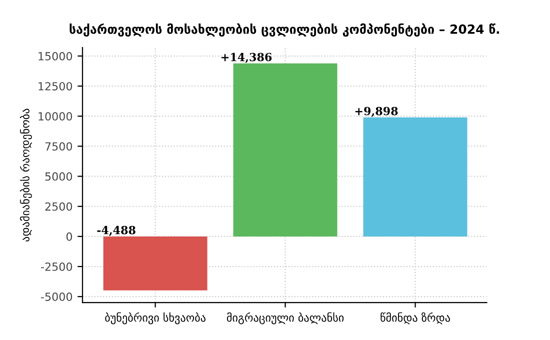 Image resolution: width=550 pixels, height=340 pixels. Describe the element at coordinates (55, 86) in the screenshot. I see `y-tick-label: 12500` at that location.